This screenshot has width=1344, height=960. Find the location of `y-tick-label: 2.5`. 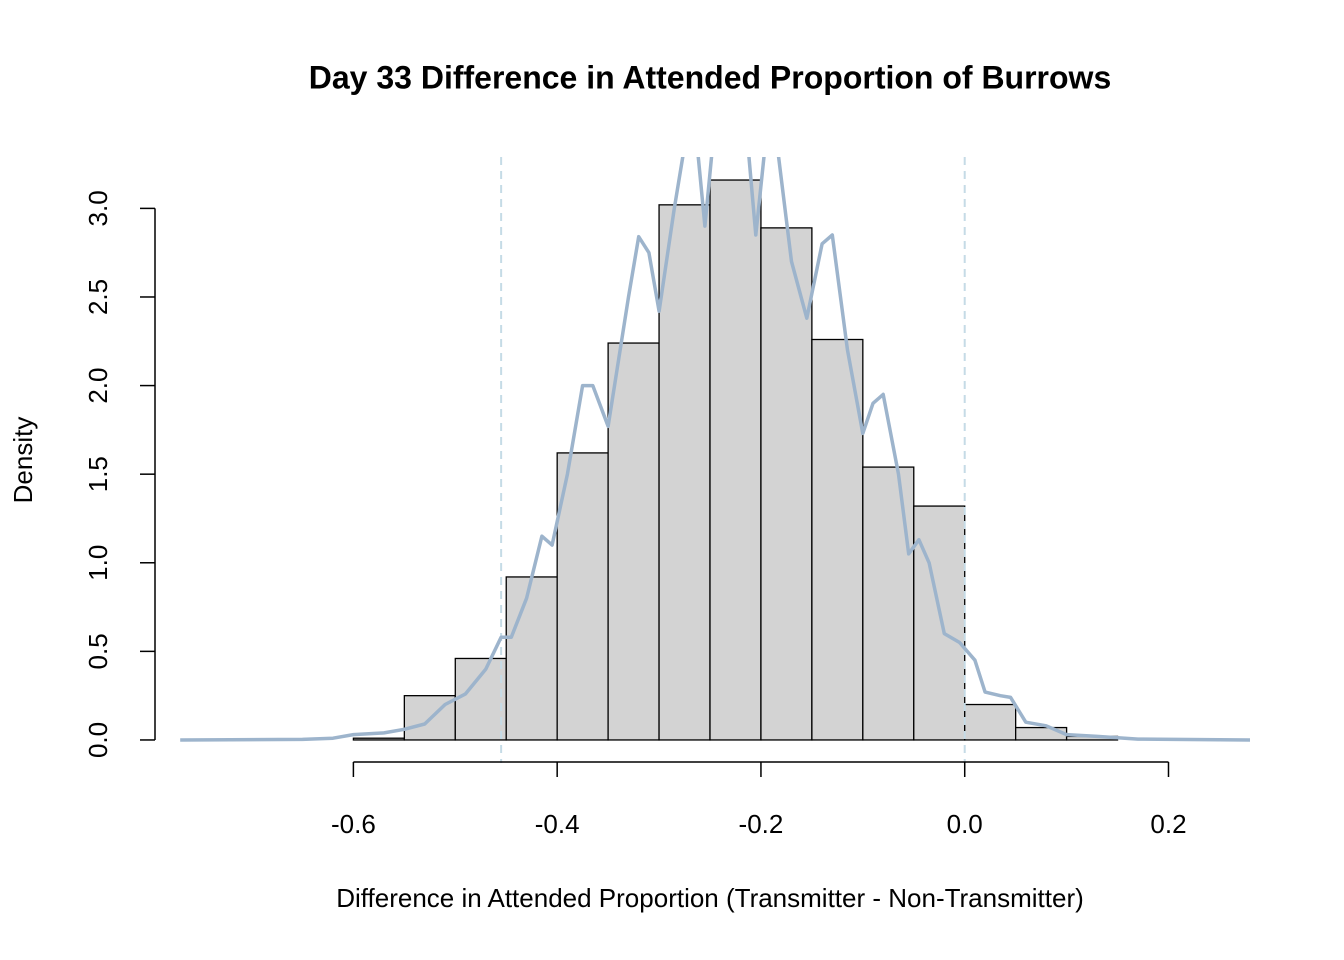

y-tick-label: 2.5 is located at coordinates (98, 297).